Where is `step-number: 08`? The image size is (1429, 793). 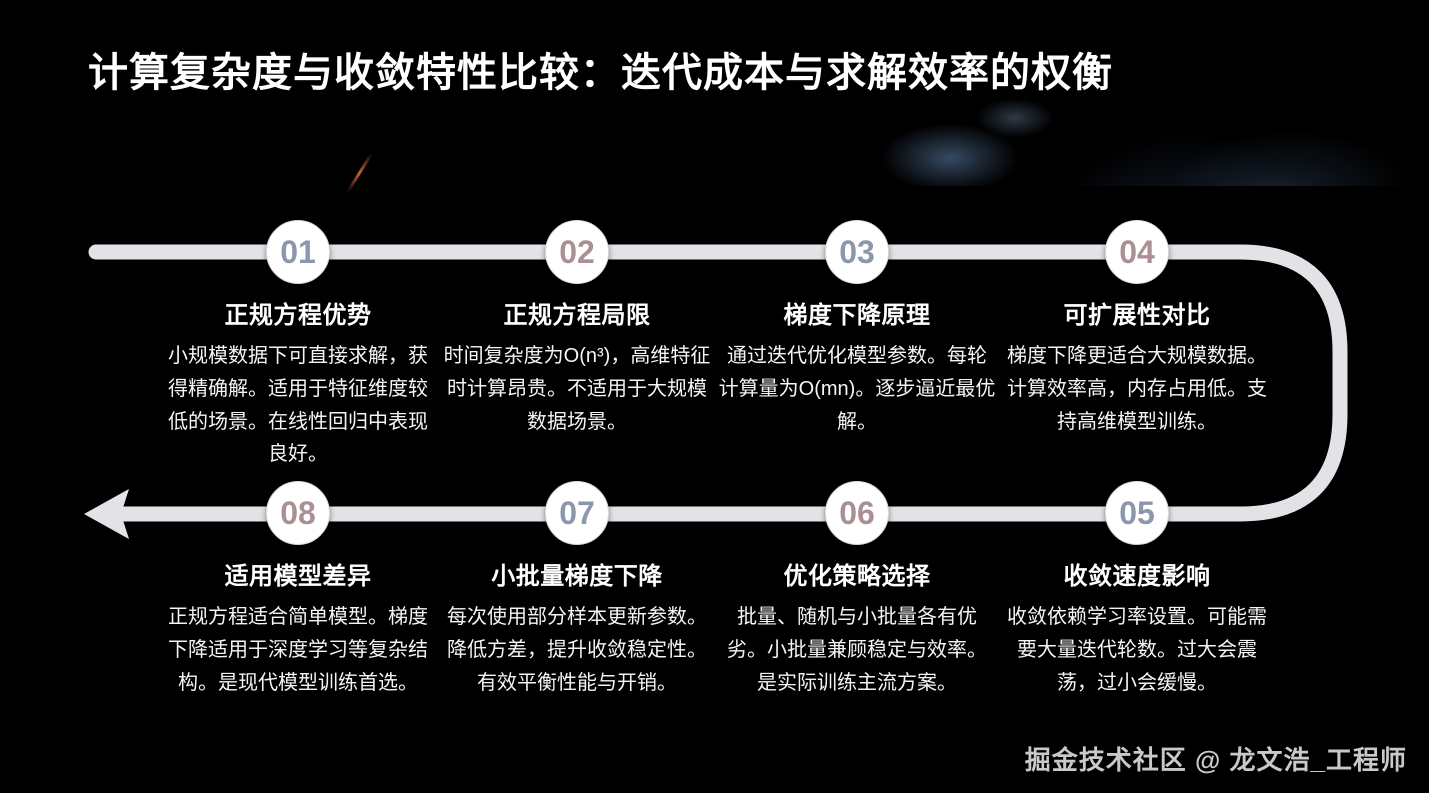
step-number: 08 is located at coordinates (298, 513).